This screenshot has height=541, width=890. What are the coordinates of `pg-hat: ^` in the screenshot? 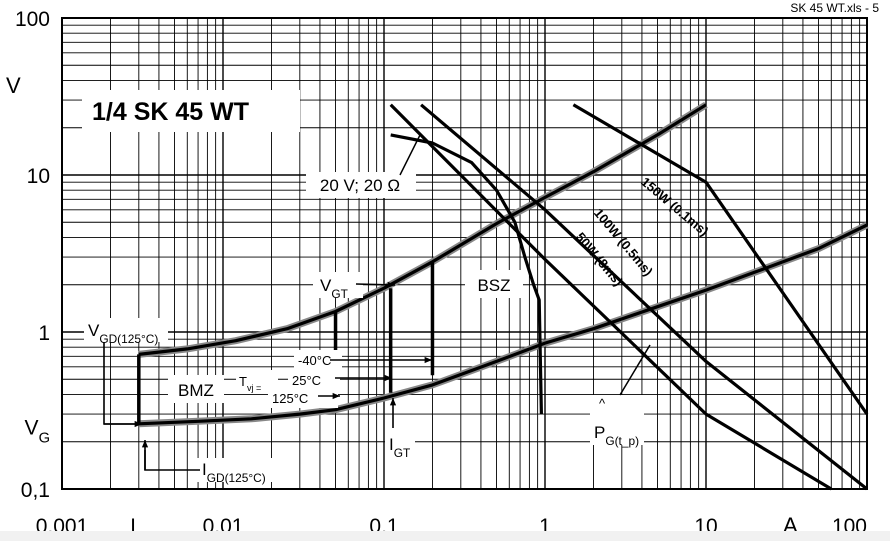 It's located at (602, 403).